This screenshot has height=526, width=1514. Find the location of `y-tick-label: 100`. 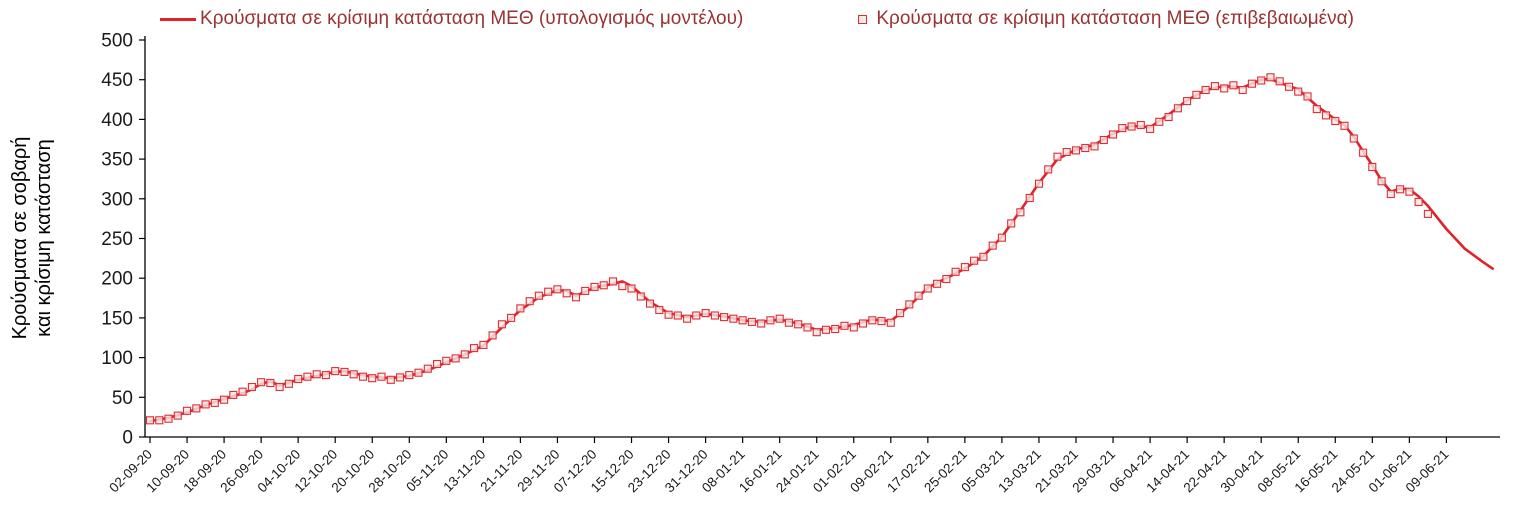

y-tick-label: 100 is located at coordinates (117, 358).